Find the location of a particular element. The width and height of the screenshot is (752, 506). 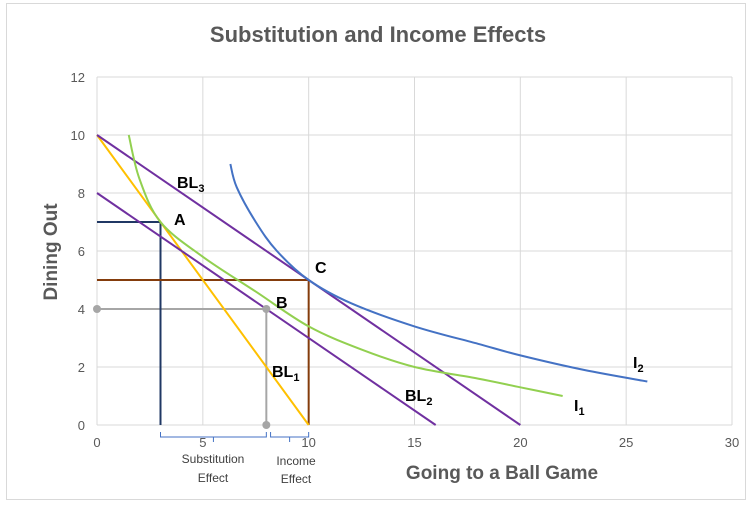

x-tick-30: 30 is located at coordinates (732, 442).